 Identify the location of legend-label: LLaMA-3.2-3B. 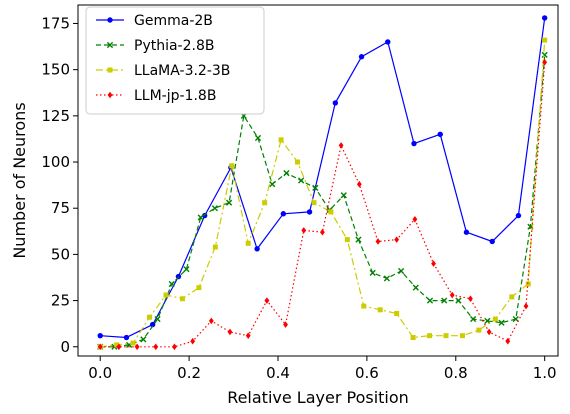
(182, 71).